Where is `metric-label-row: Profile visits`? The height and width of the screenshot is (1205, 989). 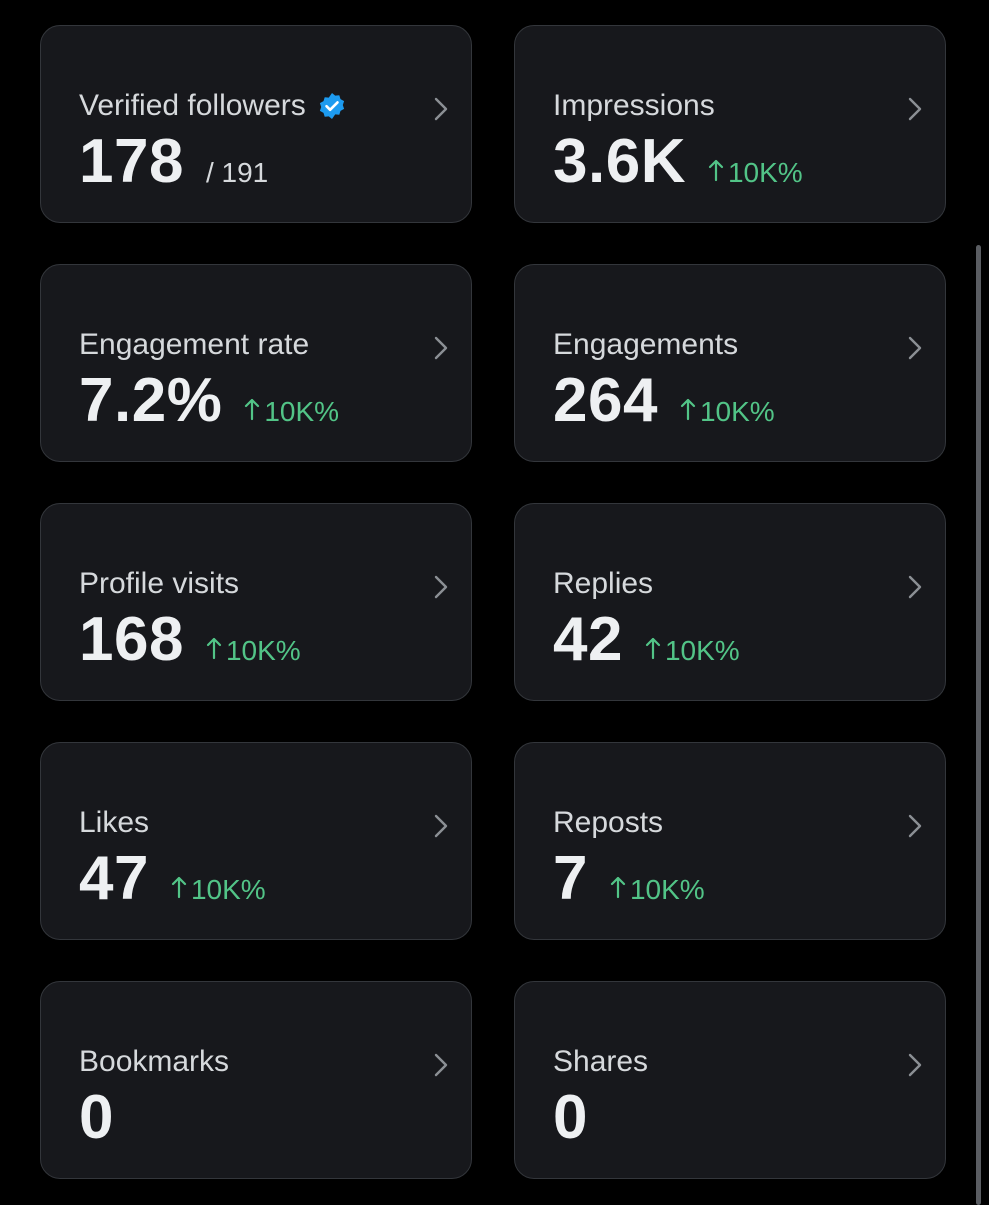 metric-label-row: Profile visits is located at coordinates (159, 584).